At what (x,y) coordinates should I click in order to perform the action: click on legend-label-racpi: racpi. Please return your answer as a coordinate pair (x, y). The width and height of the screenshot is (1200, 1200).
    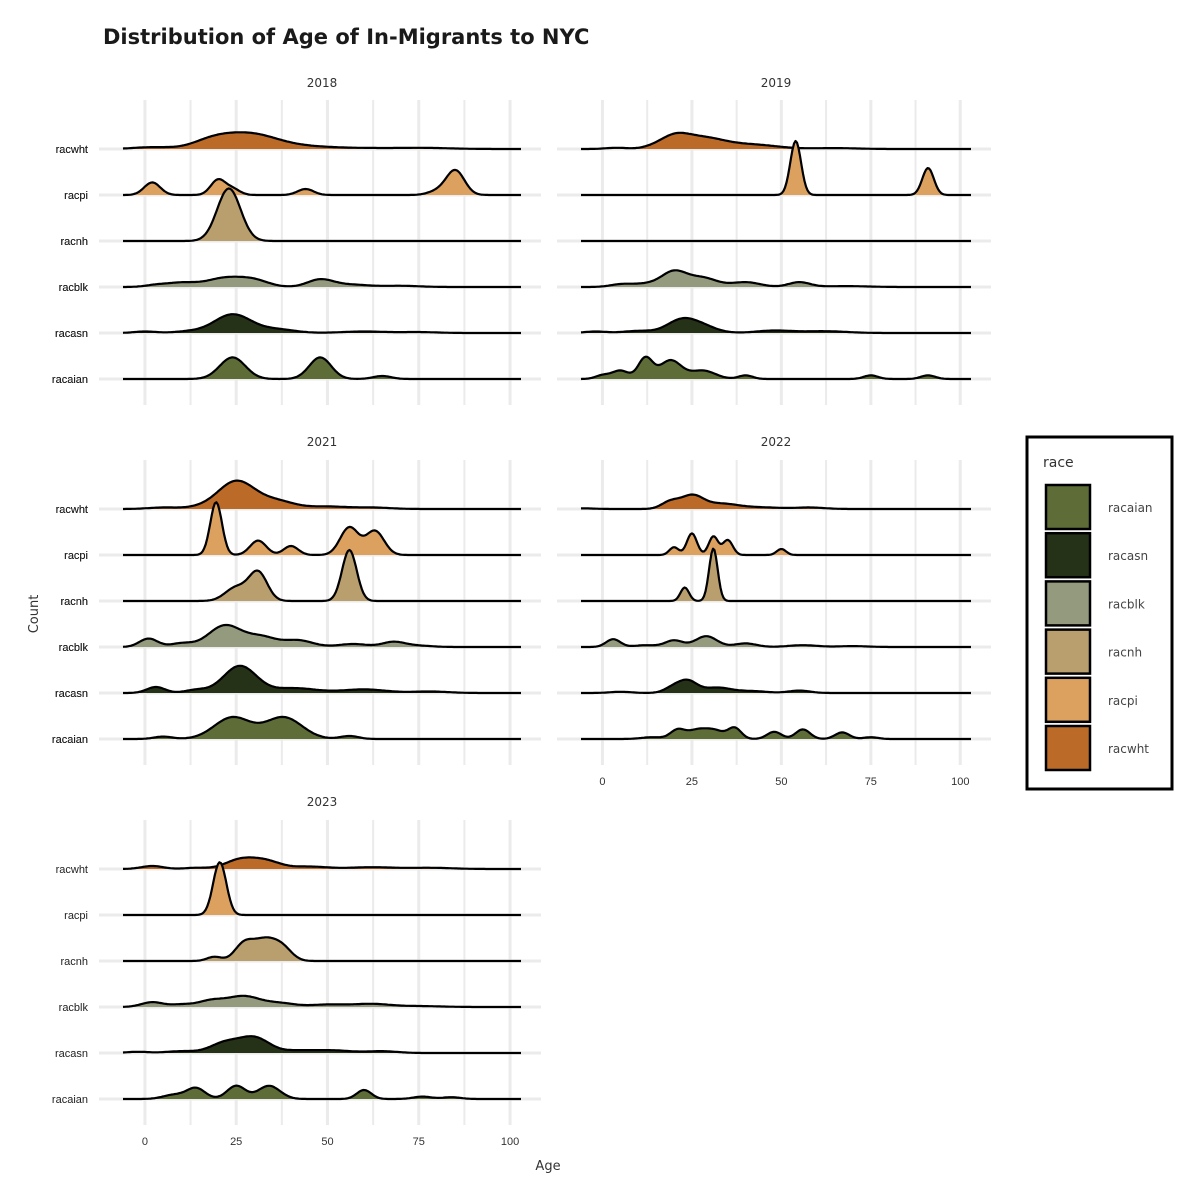
    Looking at the image, I should click on (1123, 701).